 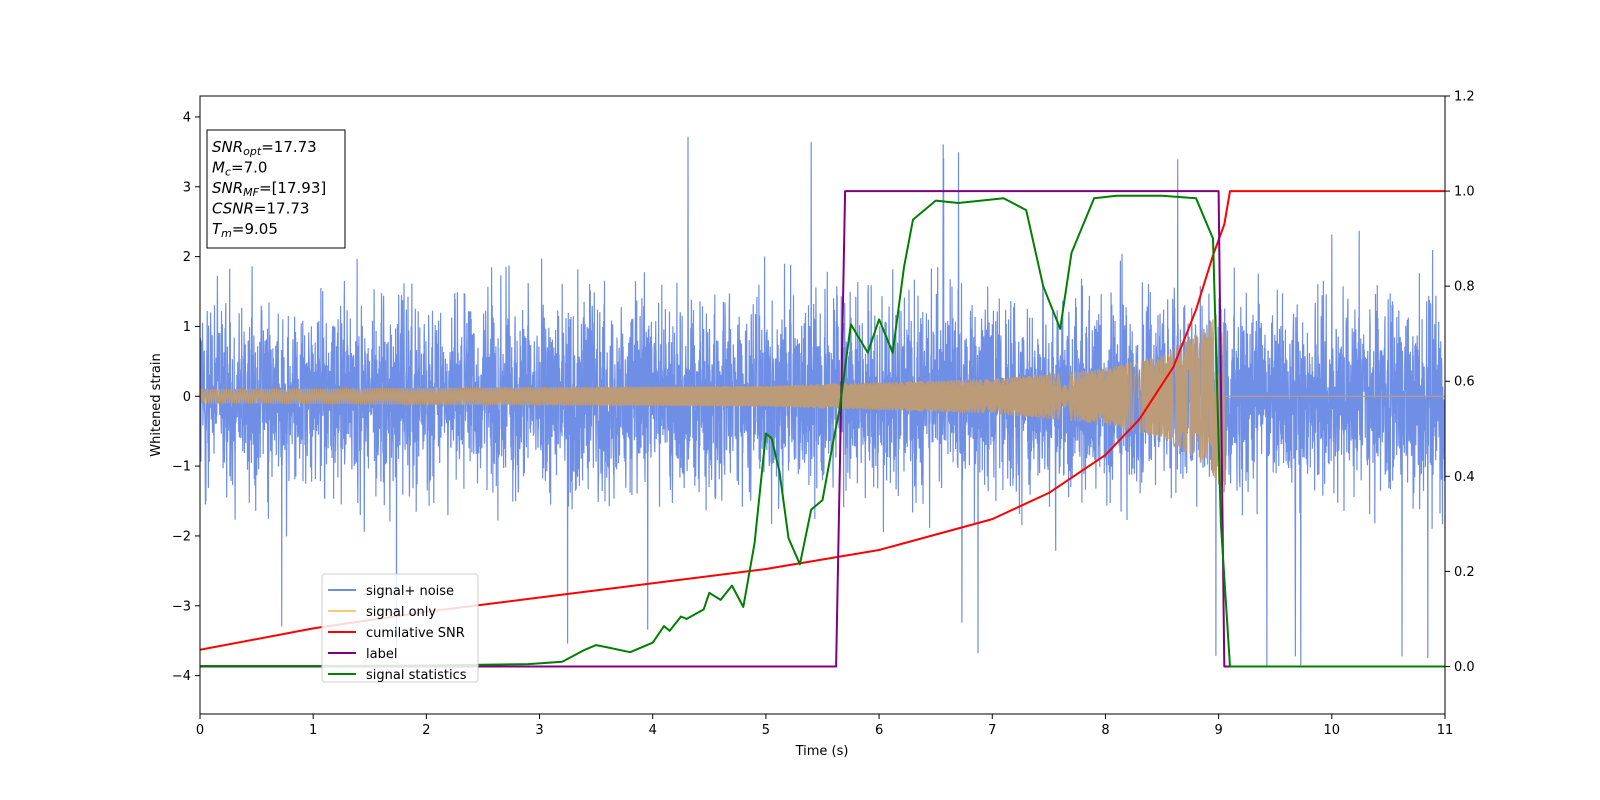 I want to click on y-axis-right: 1.2 1.0 0.8 0.6 0.4 0.2 0.0, so click(x=1460, y=382).